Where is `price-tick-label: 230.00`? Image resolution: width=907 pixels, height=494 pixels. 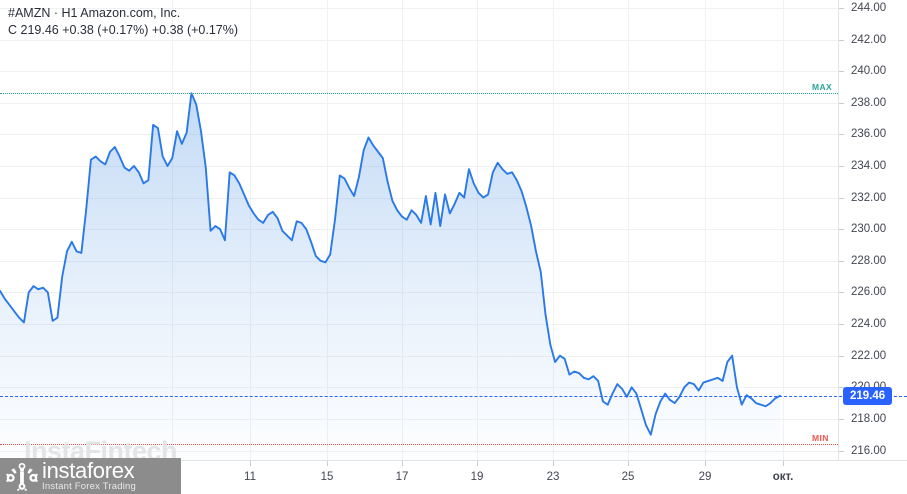
price-tick-label: 230.00 is located at coordinates (869, 229).